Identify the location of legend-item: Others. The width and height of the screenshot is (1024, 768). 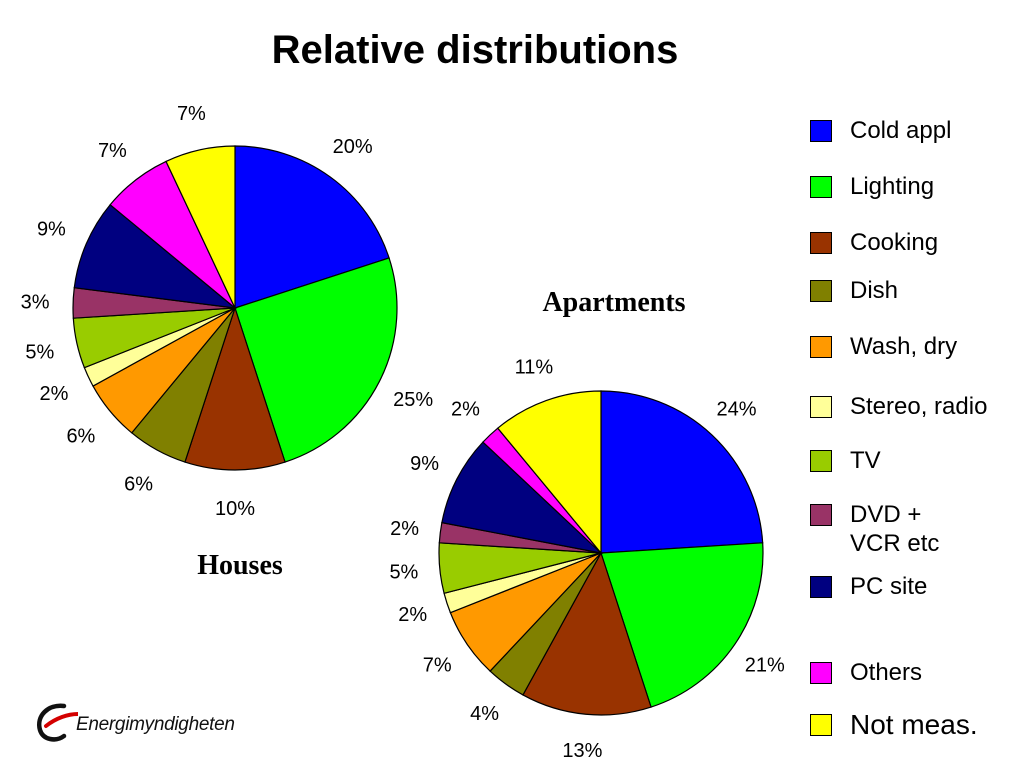
(866, 672).